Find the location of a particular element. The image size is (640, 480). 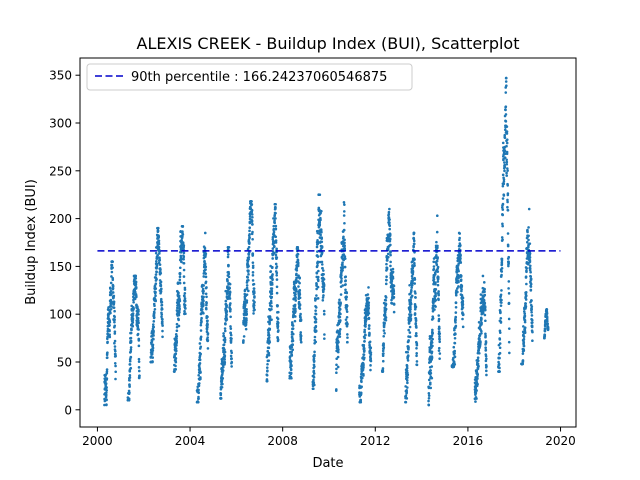

y-tick-label: 350 is located at coordinates (60, 76).